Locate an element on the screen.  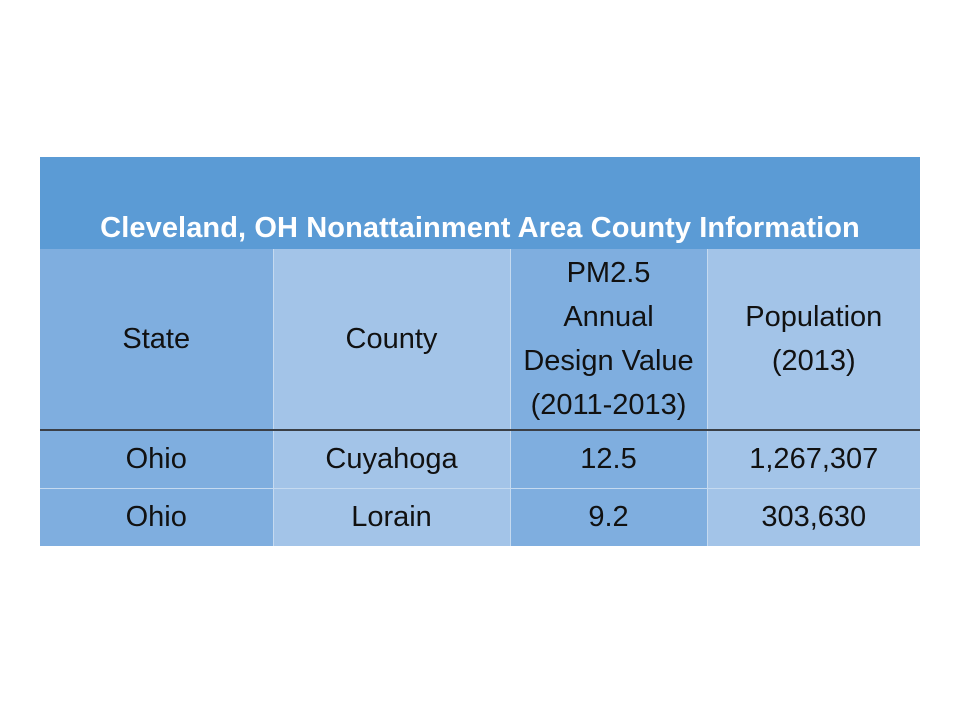
cell-design-value: 12.5 is located at coordinates (608, 459).